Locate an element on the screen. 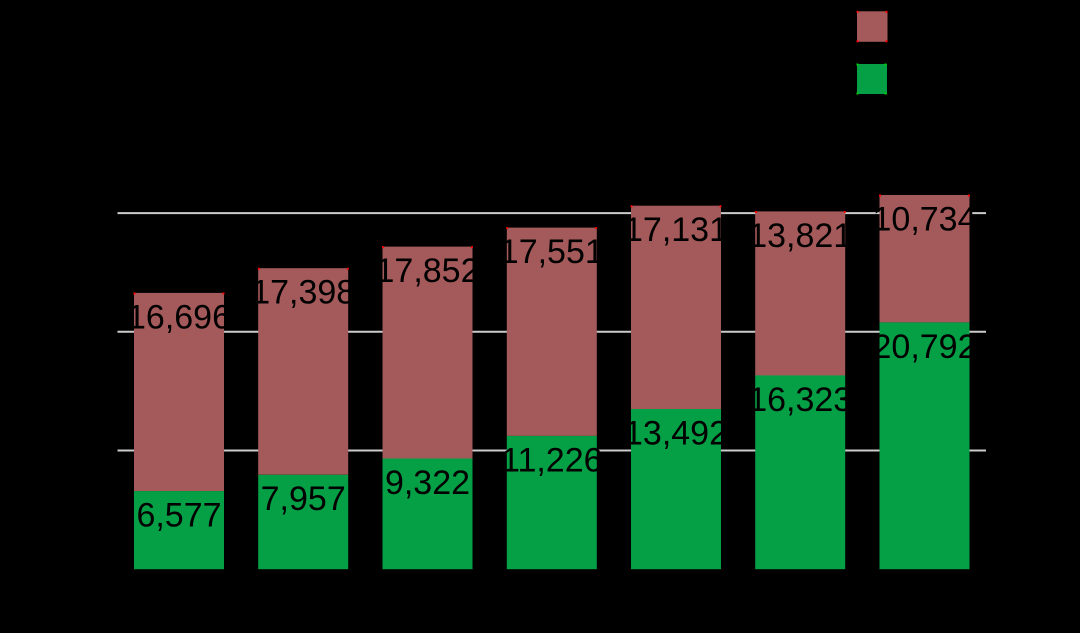 This screenshot has width=1080, height=633. svg-text: 20,792 is located at coordinates (925, 347).